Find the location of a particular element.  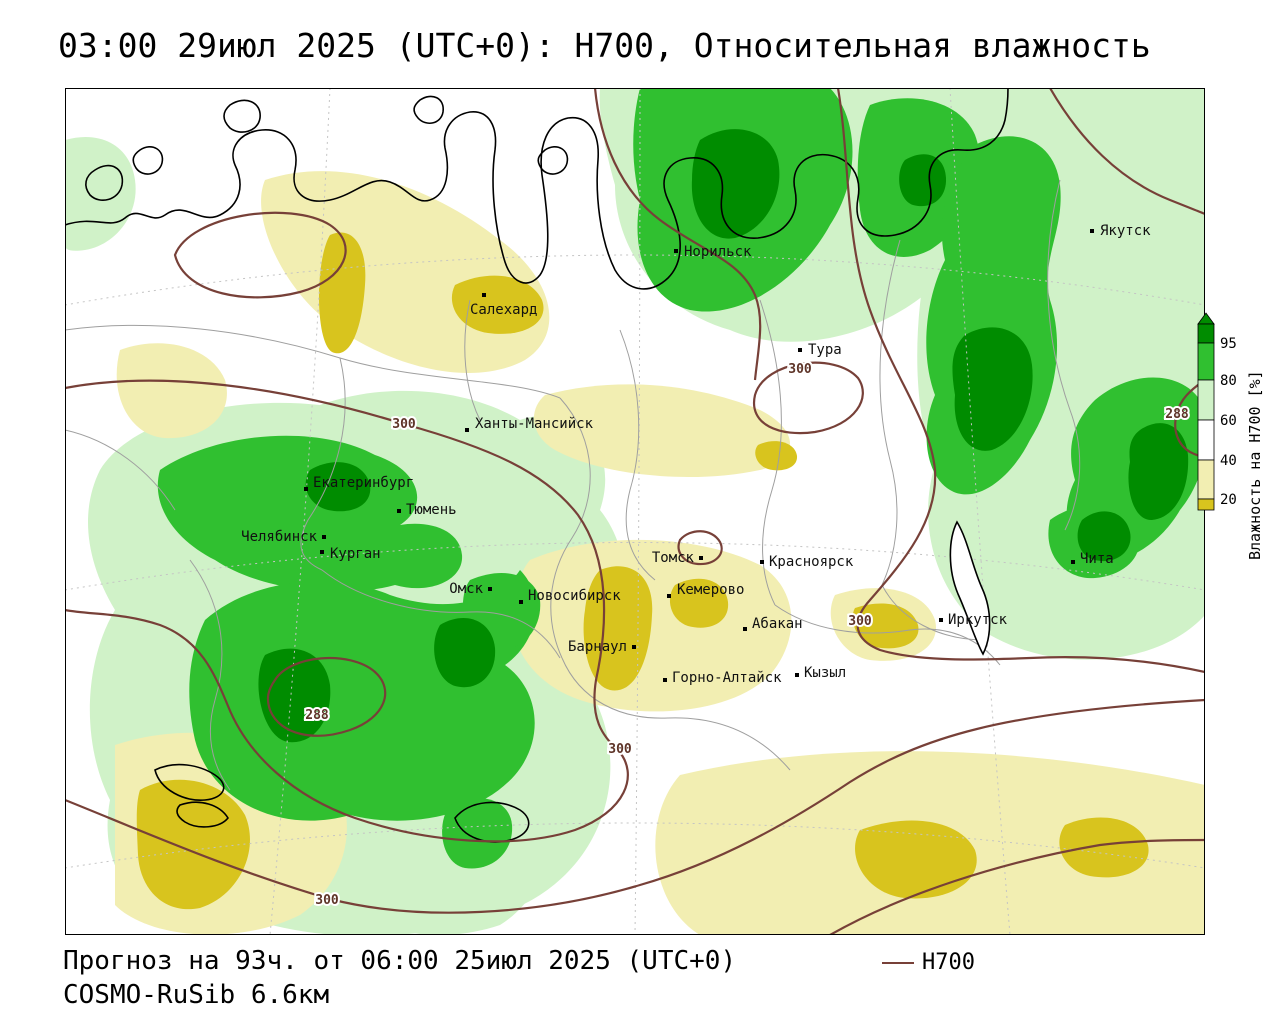

city-marker: Курган is located at coordinates (350, 554).